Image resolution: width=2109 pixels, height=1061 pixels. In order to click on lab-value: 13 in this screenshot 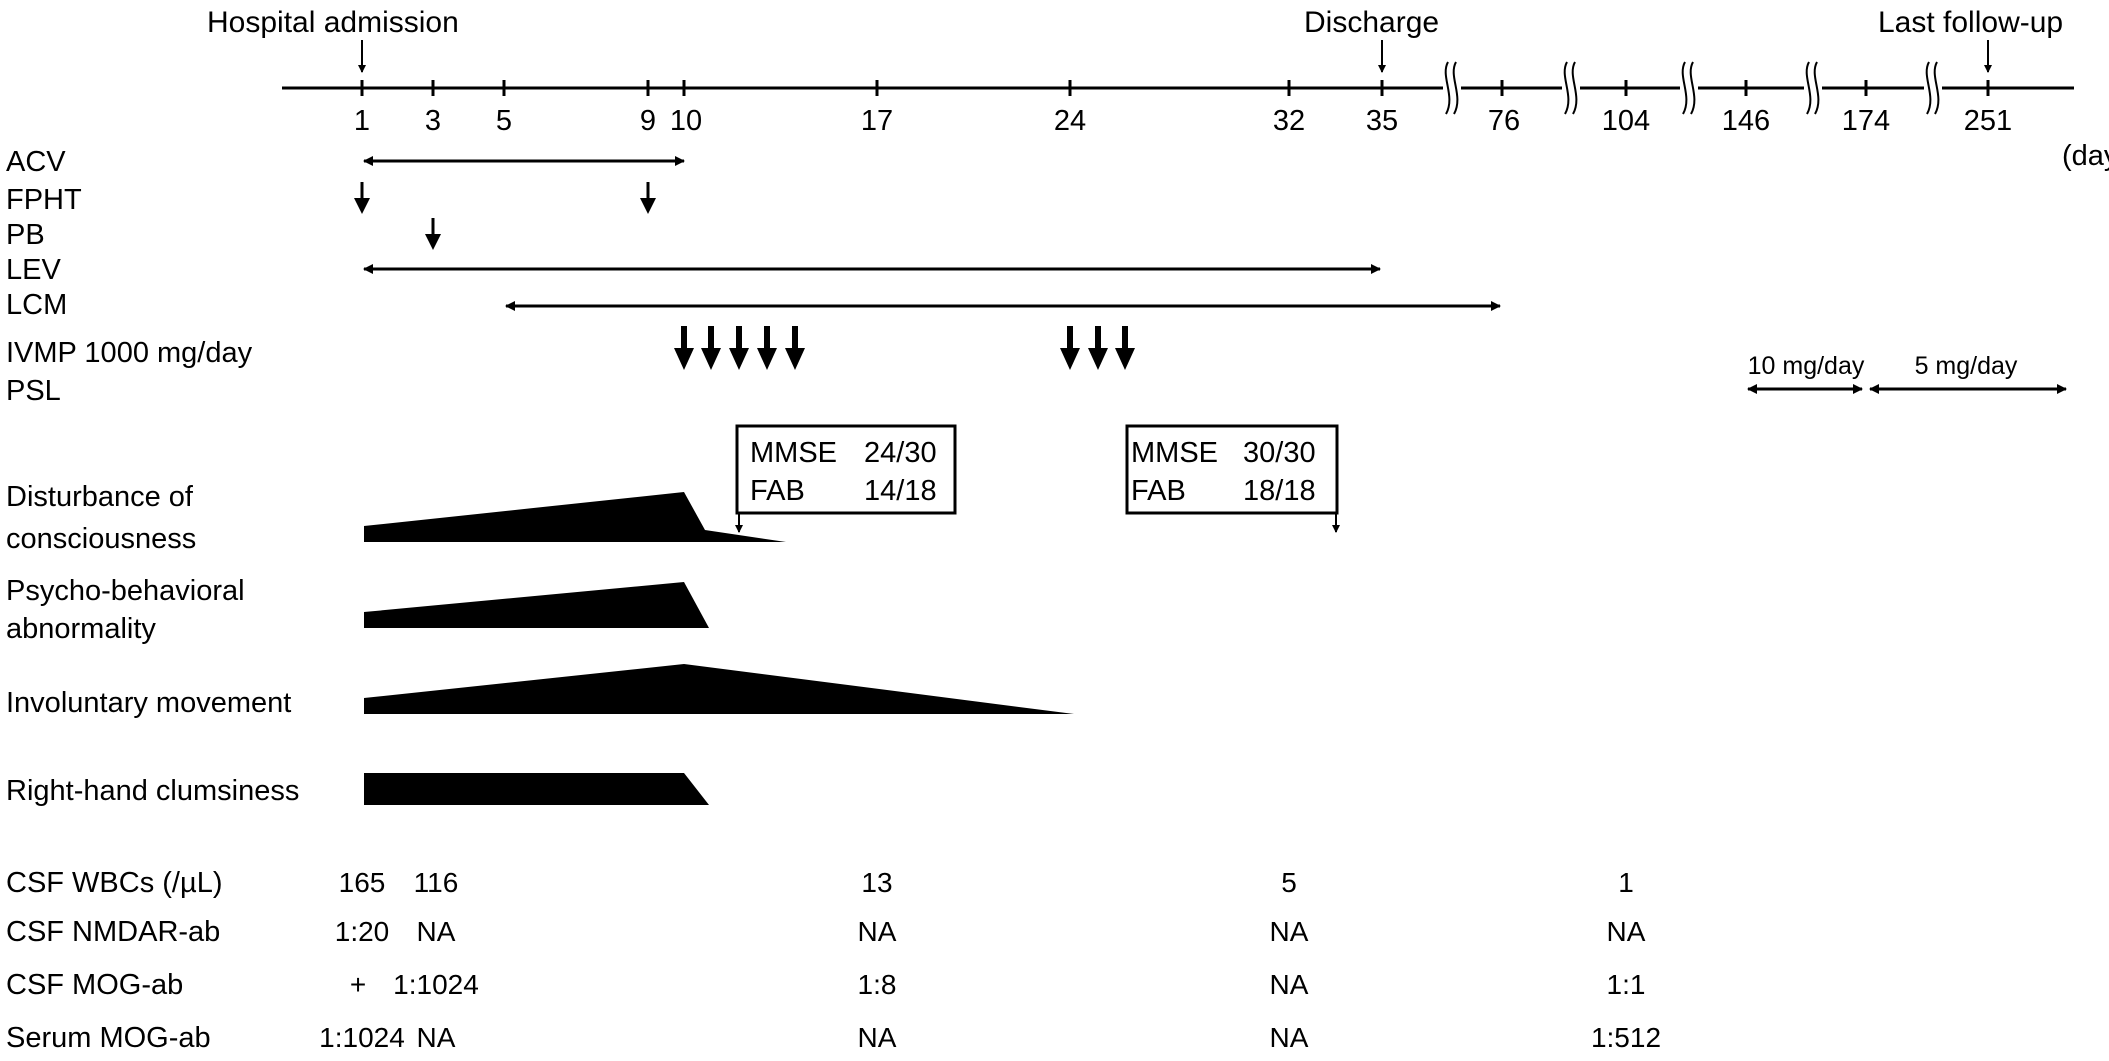, I will do `click(876, 882)`.